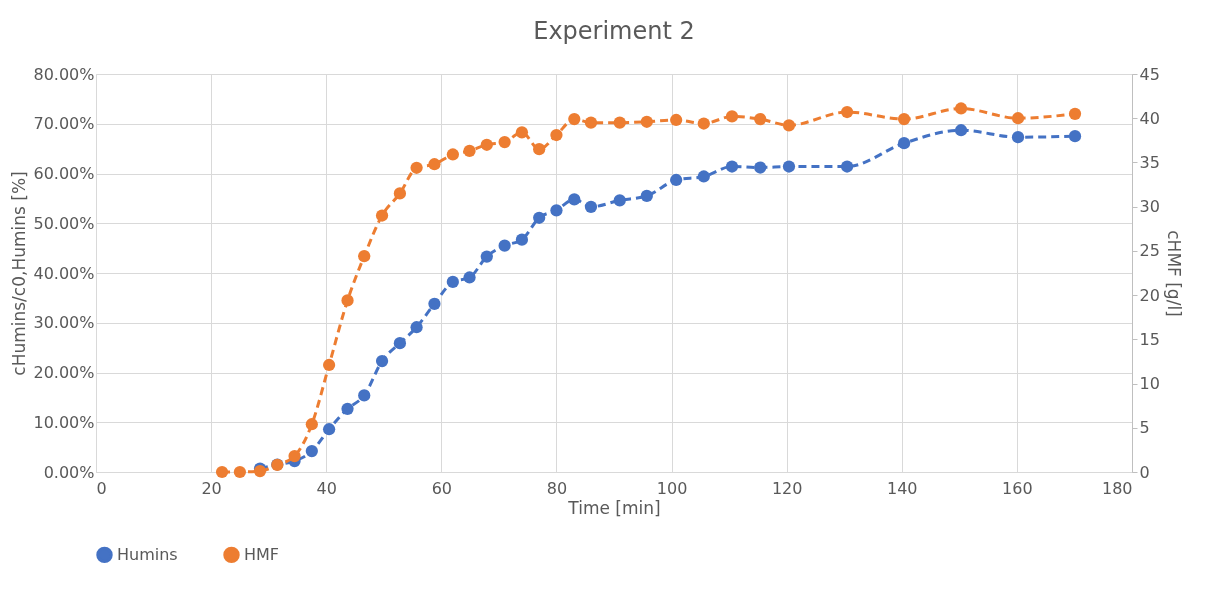  What do you see at coordinates (19, 273) in the screenshot?
I see `y-axis-title: cHumins/c0,Humins [%]` at bounding box center [19, 273].